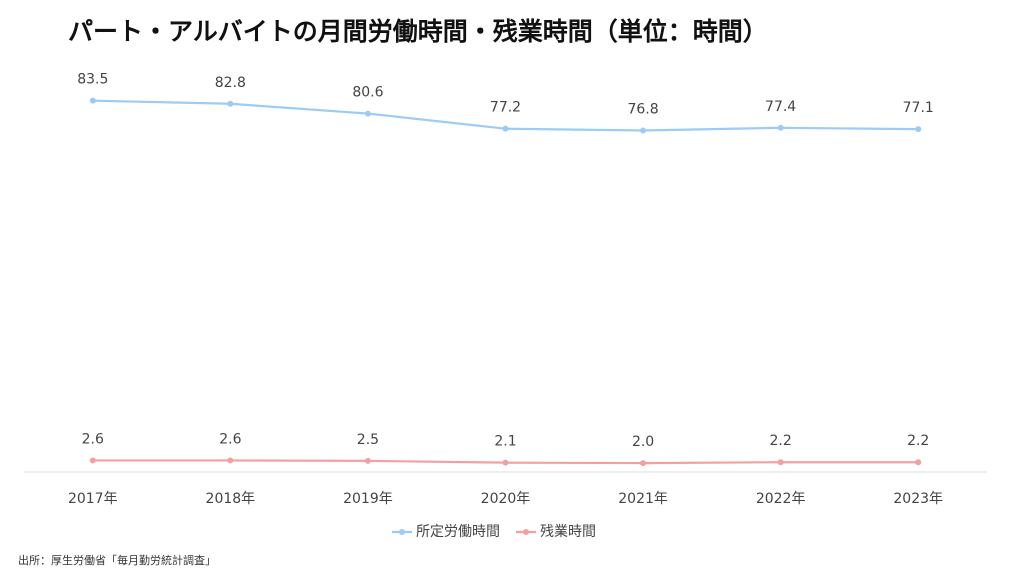 The image size is (1024, 576). I want to click on x-tick-label: 2020年, so click(506, 499).